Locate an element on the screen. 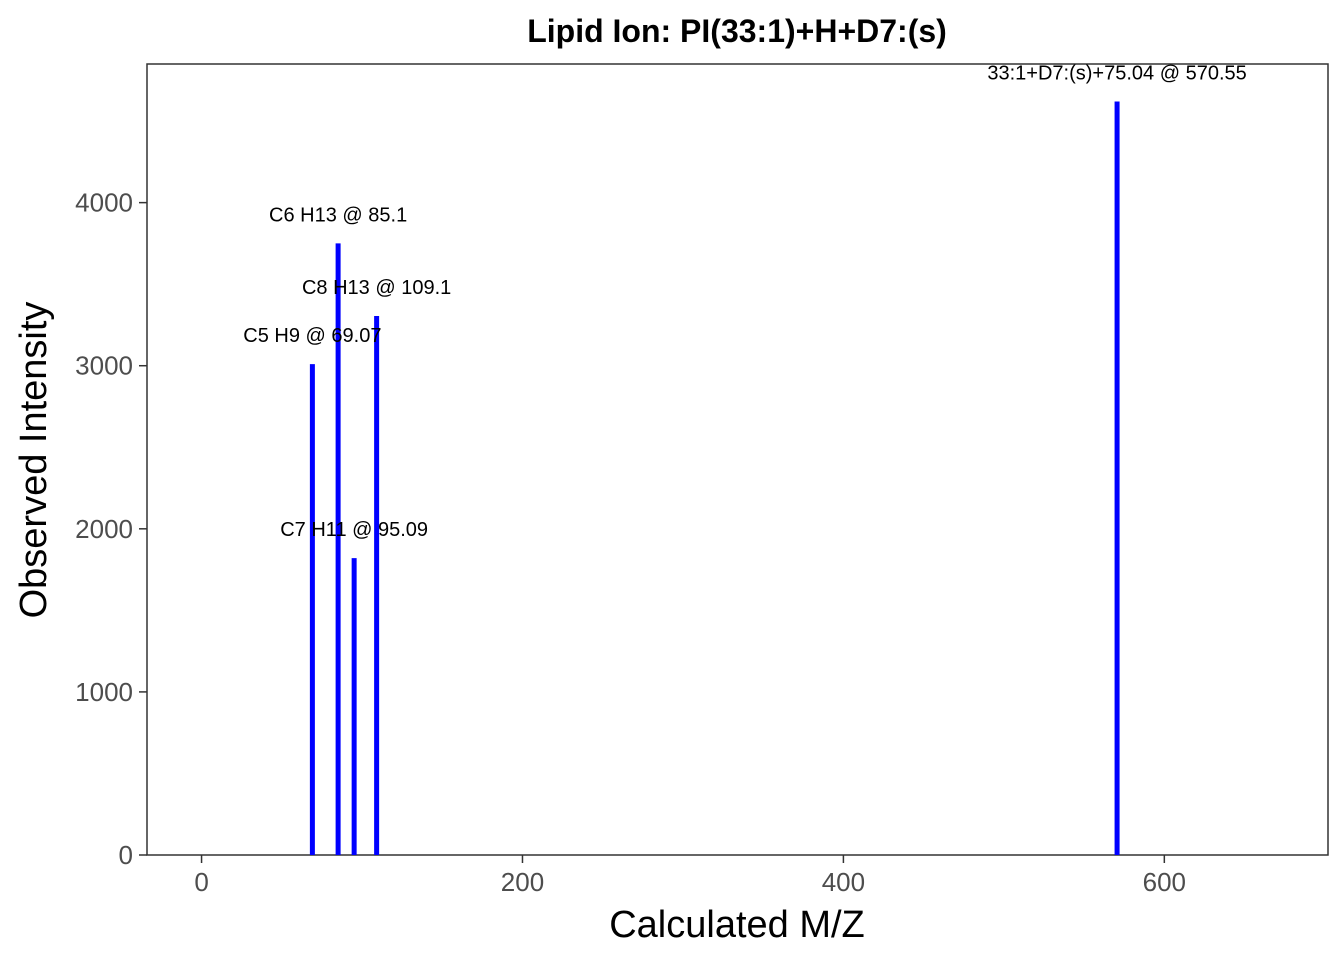 The image size is (1344, 965). x-axis-title: Calculated M/Z is located at coordinates (737, 925).